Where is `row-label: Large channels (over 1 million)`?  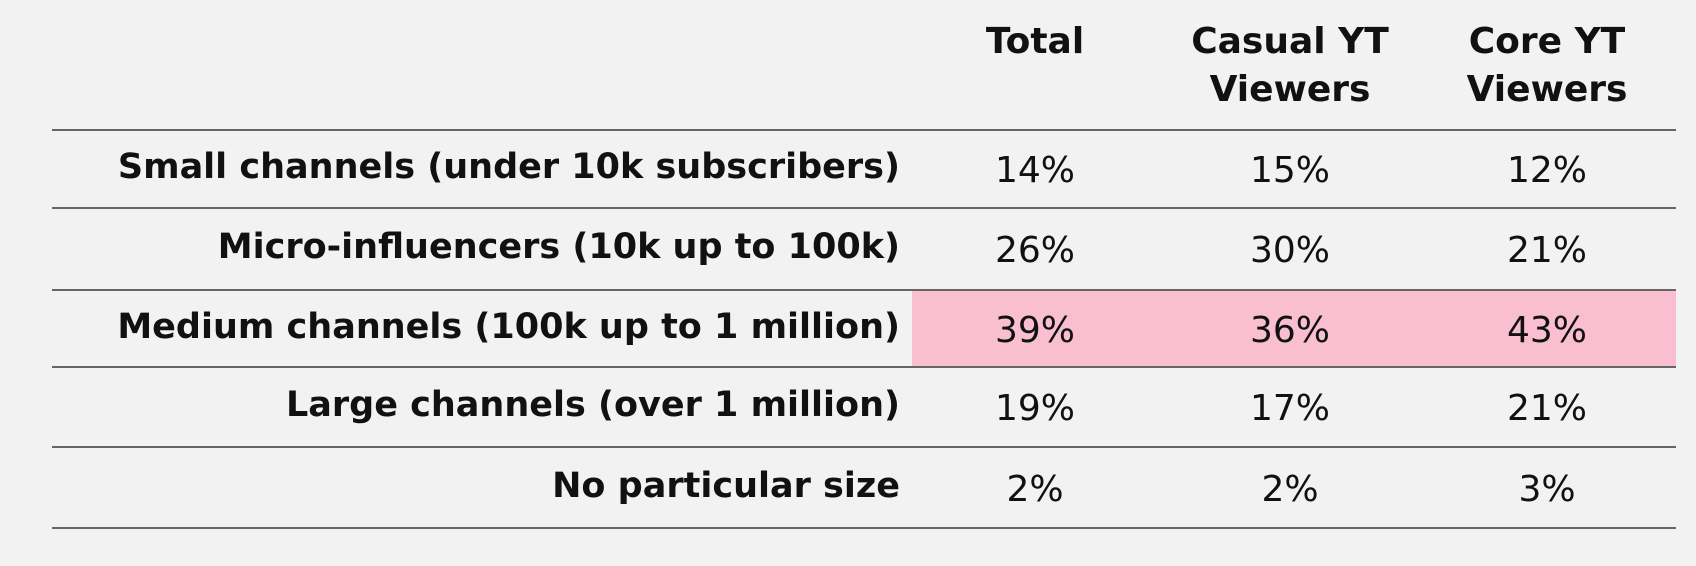 row-label: Large channels (over 1 million) is located at coordinates (592, 405).